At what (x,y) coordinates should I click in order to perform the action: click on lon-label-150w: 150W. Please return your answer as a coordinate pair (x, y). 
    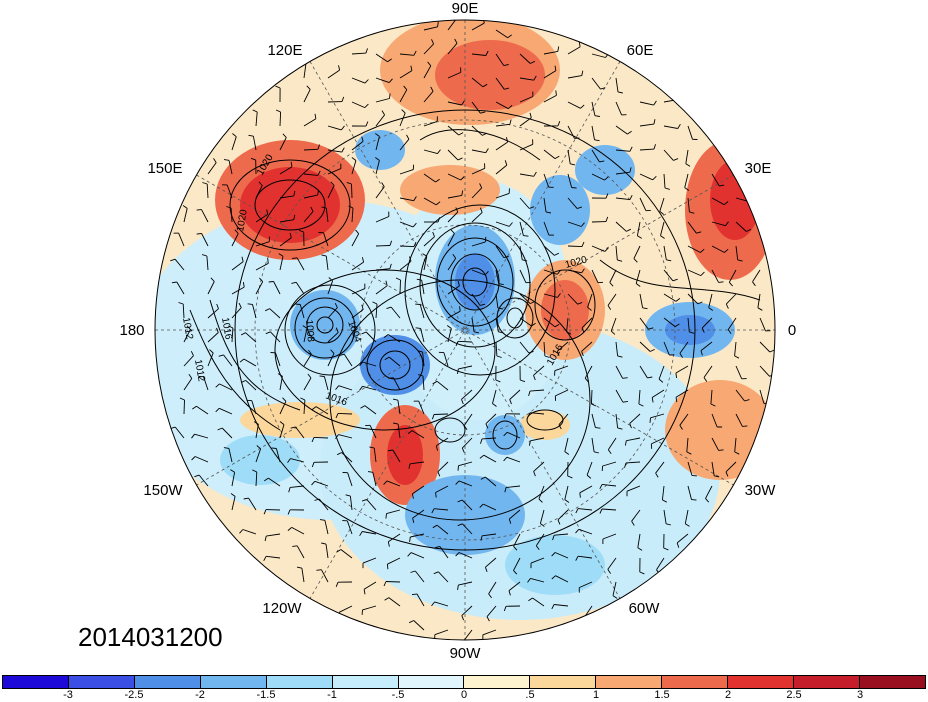
    Looking at the image, I should click on (163, 490).